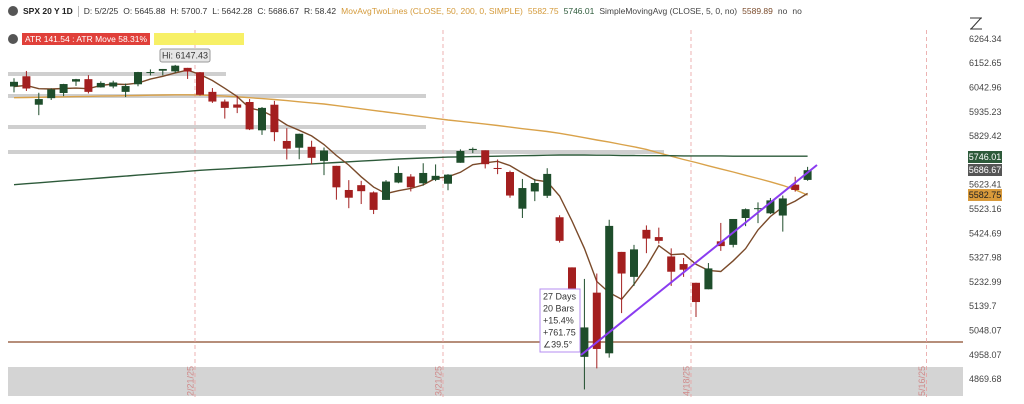 This screenshot has height=404, width=1024. What do you see at coordinates (985, 331) in the screenshot?
I see `y-tick-label: 5048.07` at bounding box center [985, 331].